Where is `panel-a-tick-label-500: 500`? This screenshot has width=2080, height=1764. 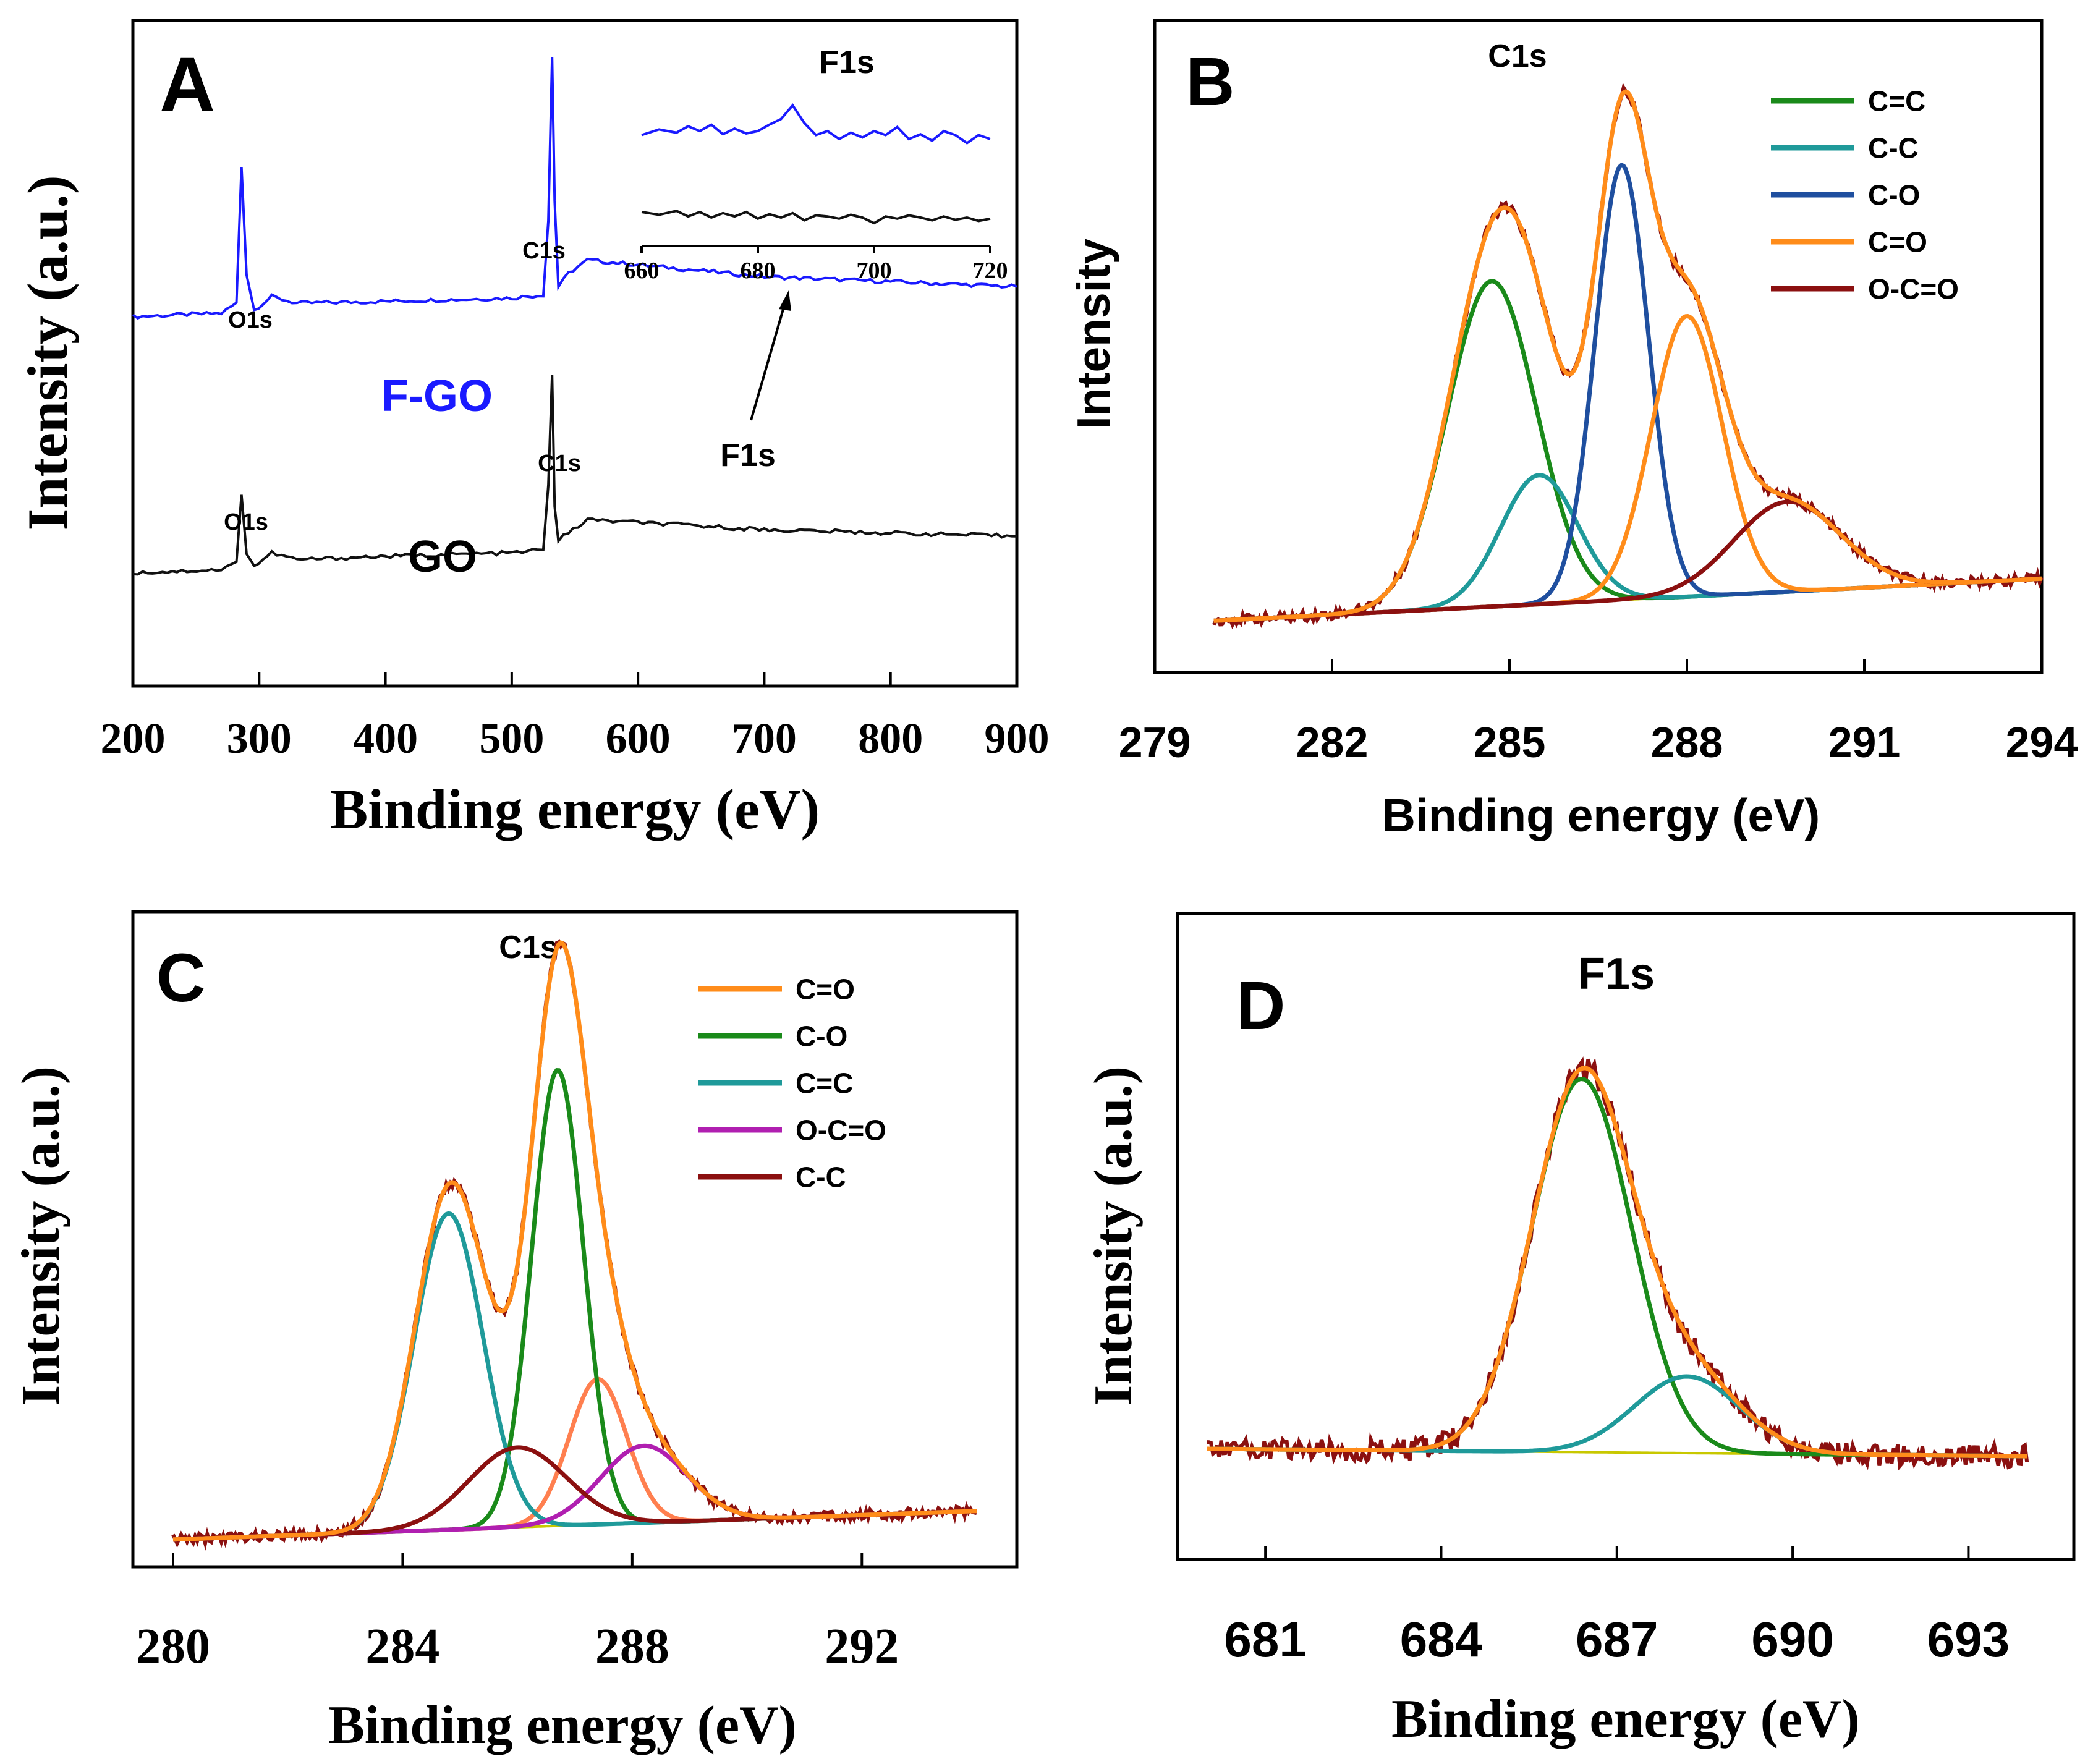
panel-a-tick-label-500: 500 is located at coordinates (511, 739).